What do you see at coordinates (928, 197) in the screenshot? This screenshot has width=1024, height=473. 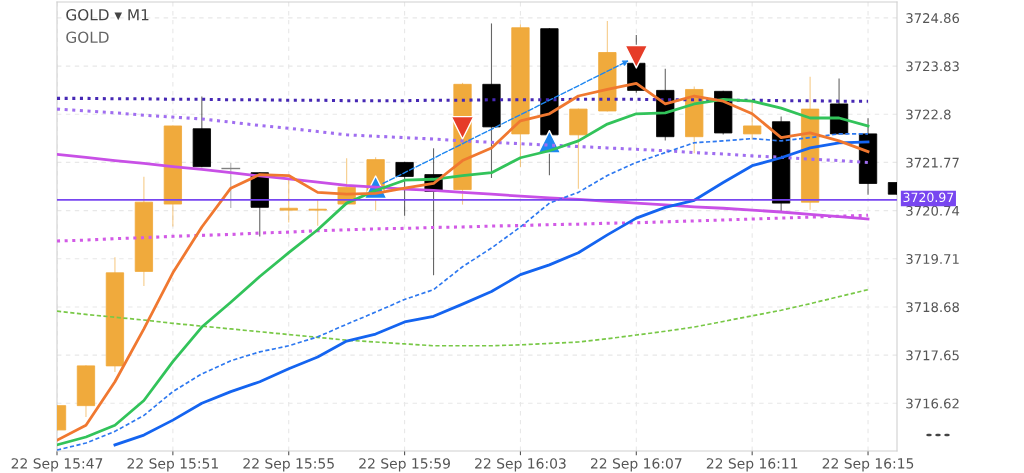 I see `ref-line-label: 3720.97` at bounding box center [928, 197].